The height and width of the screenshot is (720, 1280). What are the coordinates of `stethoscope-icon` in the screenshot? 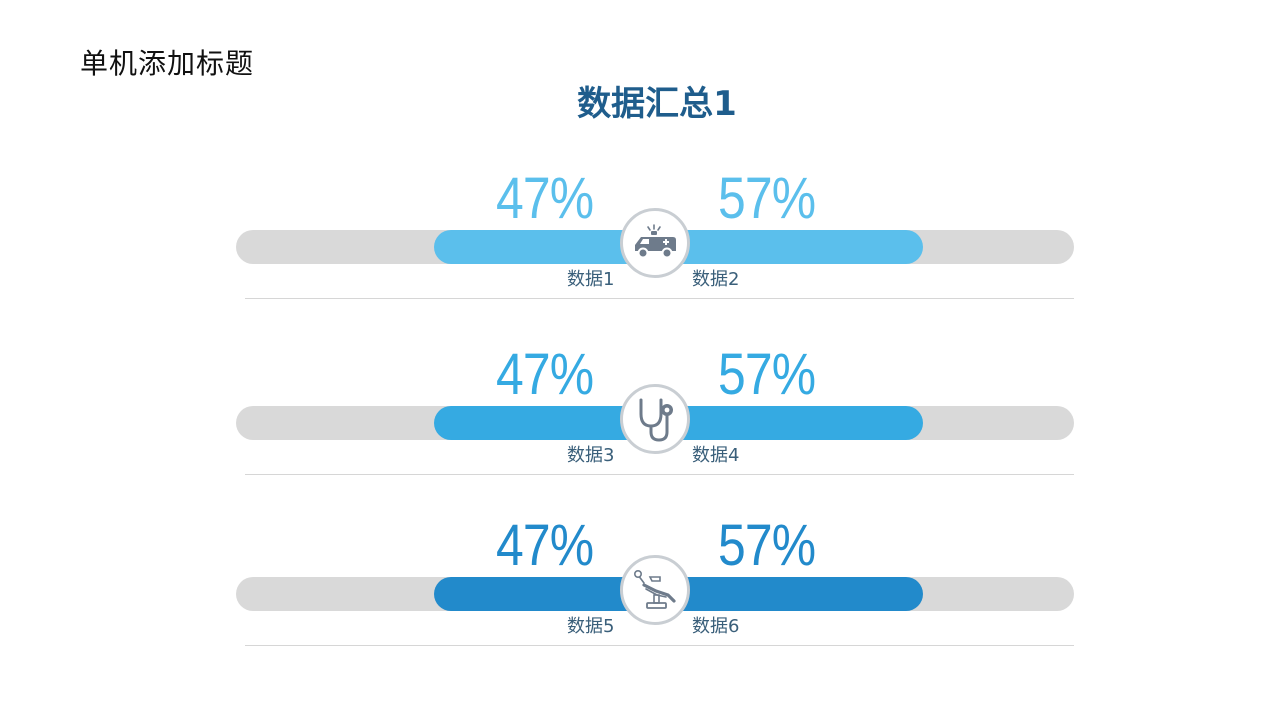 It's located at (655, 419).